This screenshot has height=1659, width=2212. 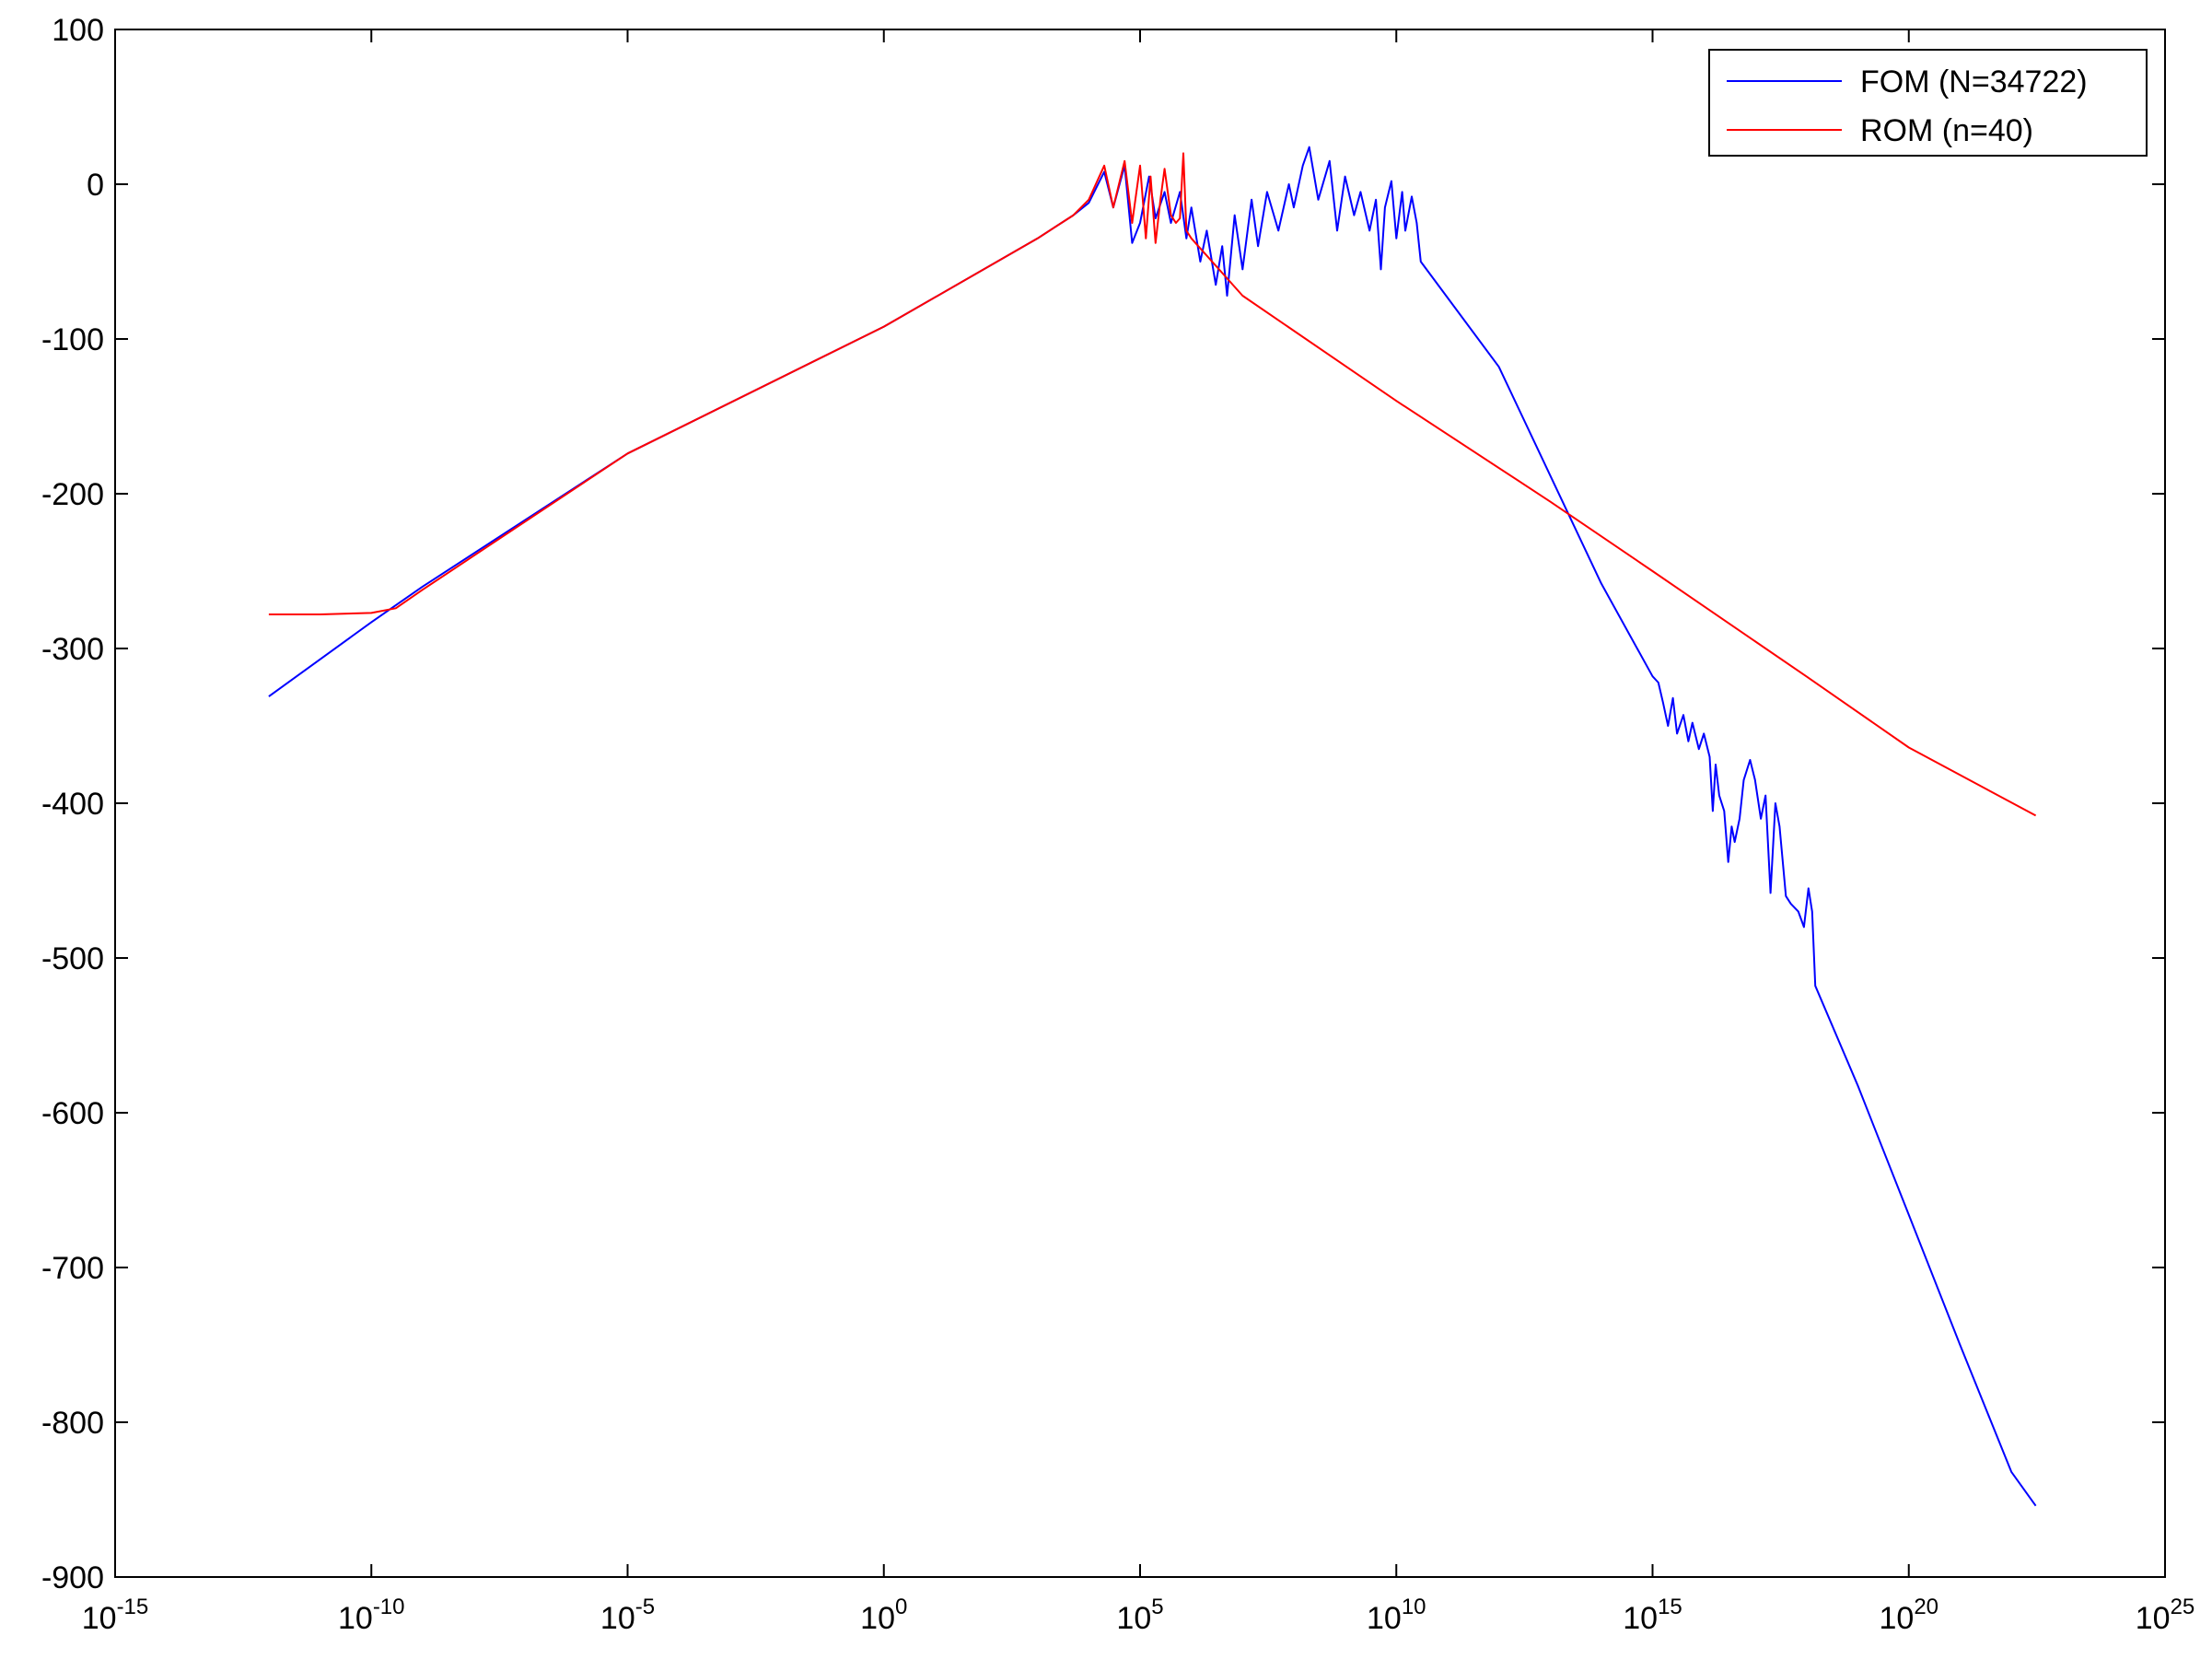 I want to click on x-tick-label: 10⁵, so click(x=1139, y=1615).